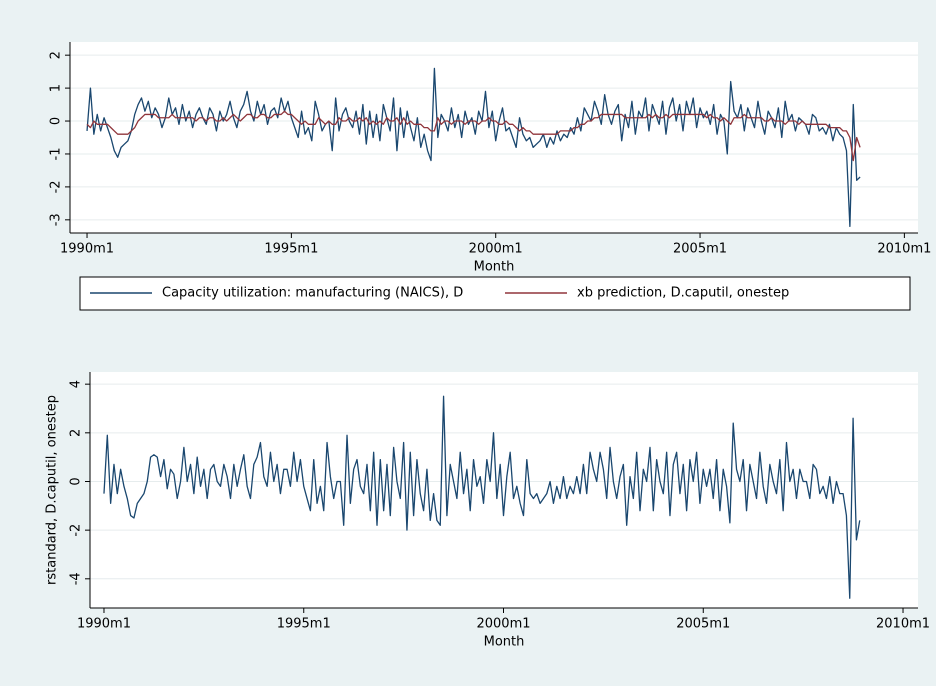 This screenshot has height=686, width=936. Describe the element at coordinates (56, 153) in the screenshot. I see `y-tick-label: -1` at that location.